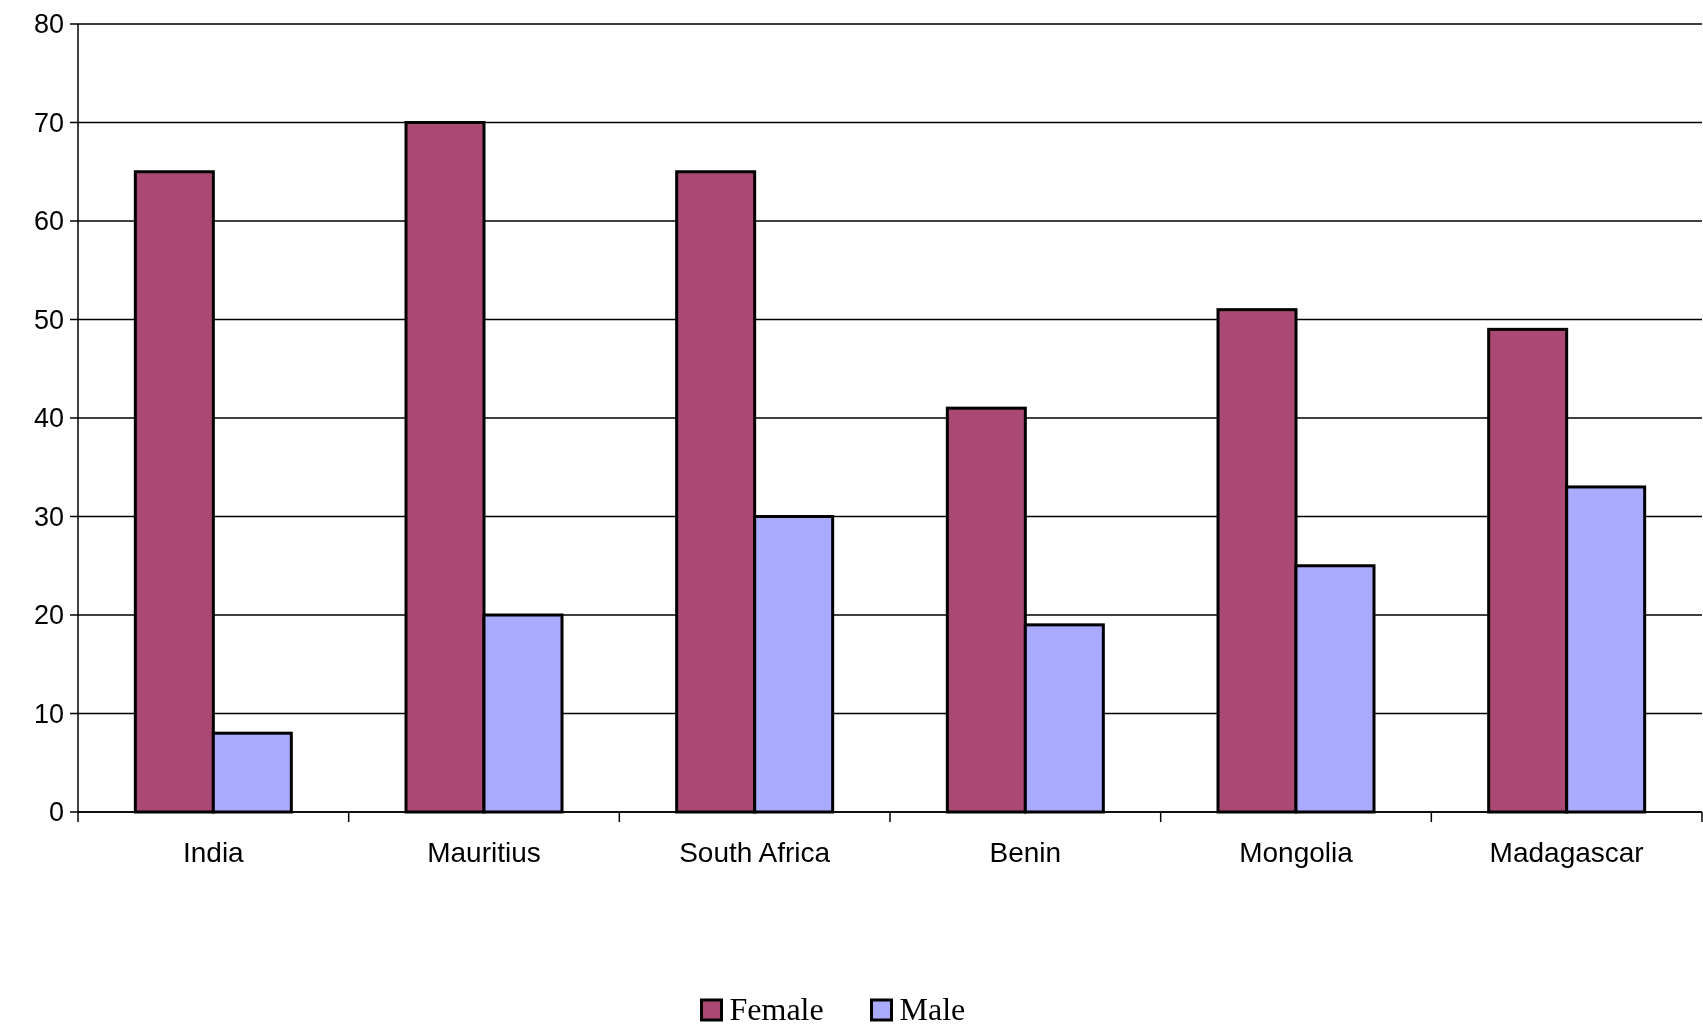 The image size is (1703, 1030). What do you see at coordinates (1296, 852) in the screenshot?
I see `x-tick-label: Mongolia` at bounding box center [1296, 852].